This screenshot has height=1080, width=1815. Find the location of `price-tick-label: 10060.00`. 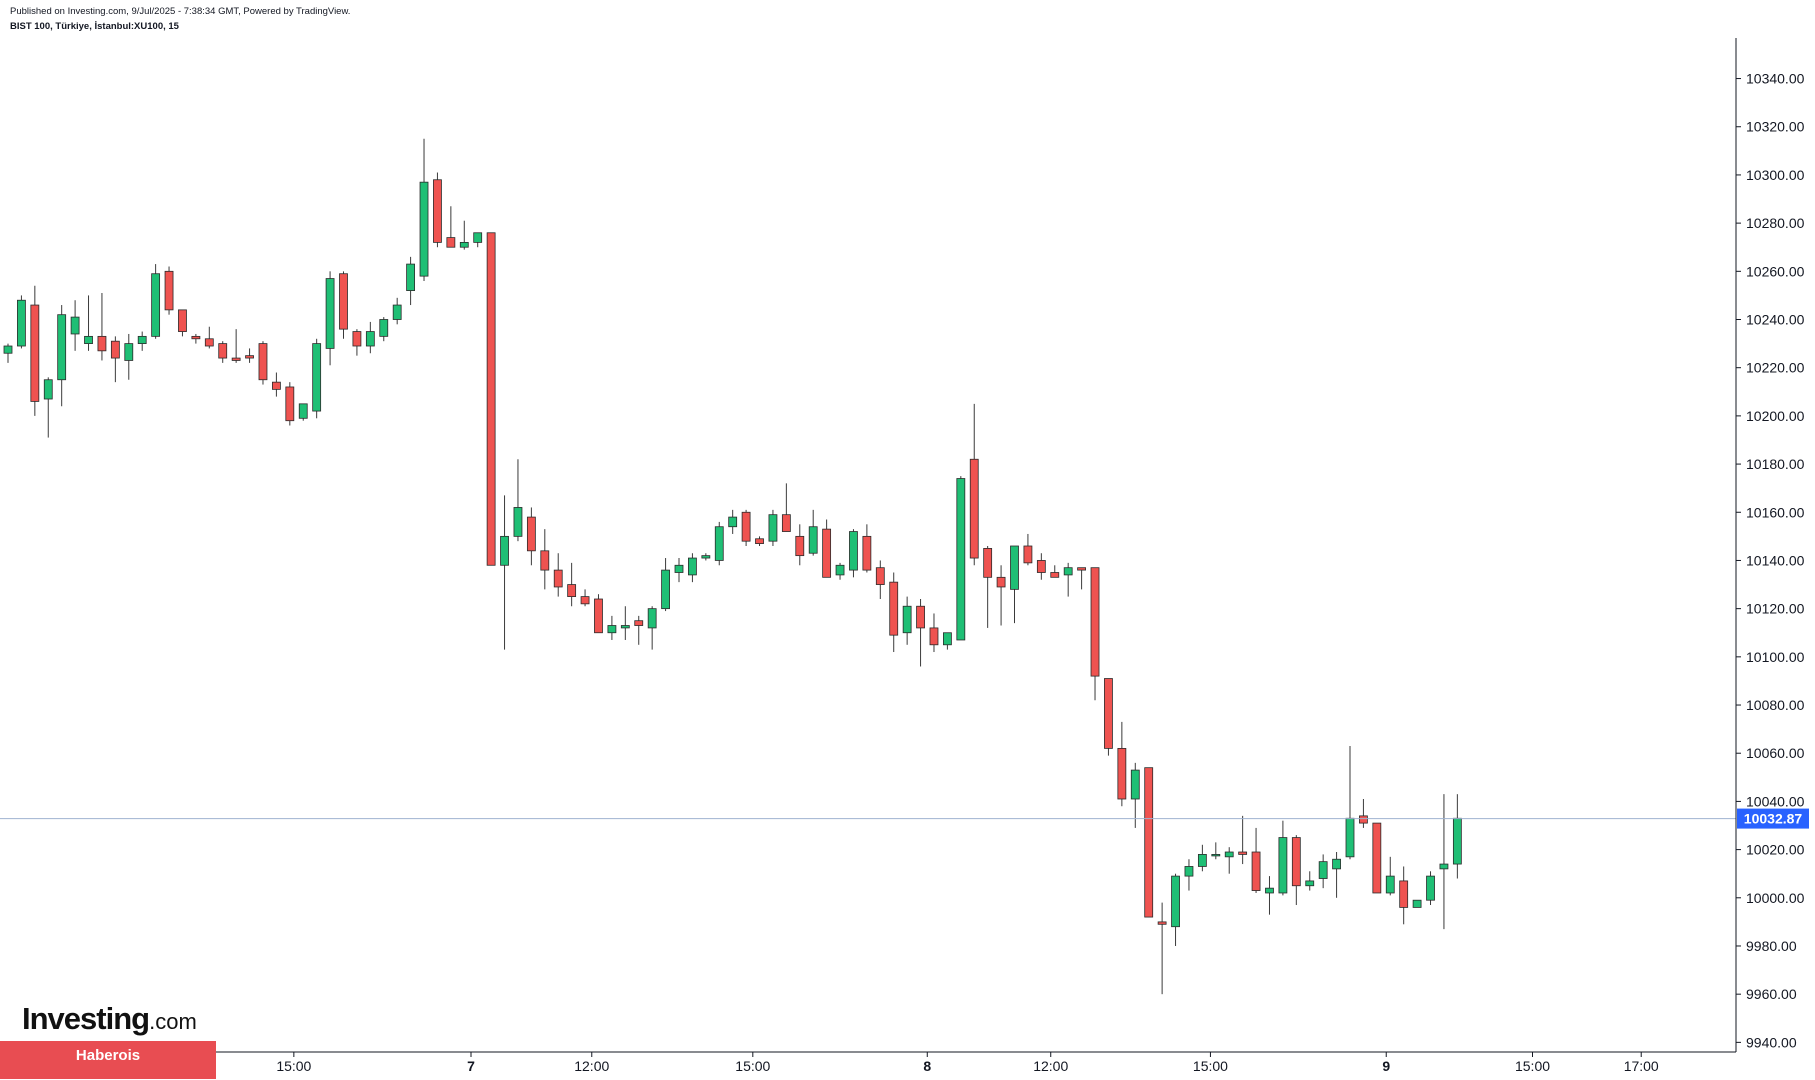

price-tick-label: 10060.00 is located at coordinates (1775, 753).